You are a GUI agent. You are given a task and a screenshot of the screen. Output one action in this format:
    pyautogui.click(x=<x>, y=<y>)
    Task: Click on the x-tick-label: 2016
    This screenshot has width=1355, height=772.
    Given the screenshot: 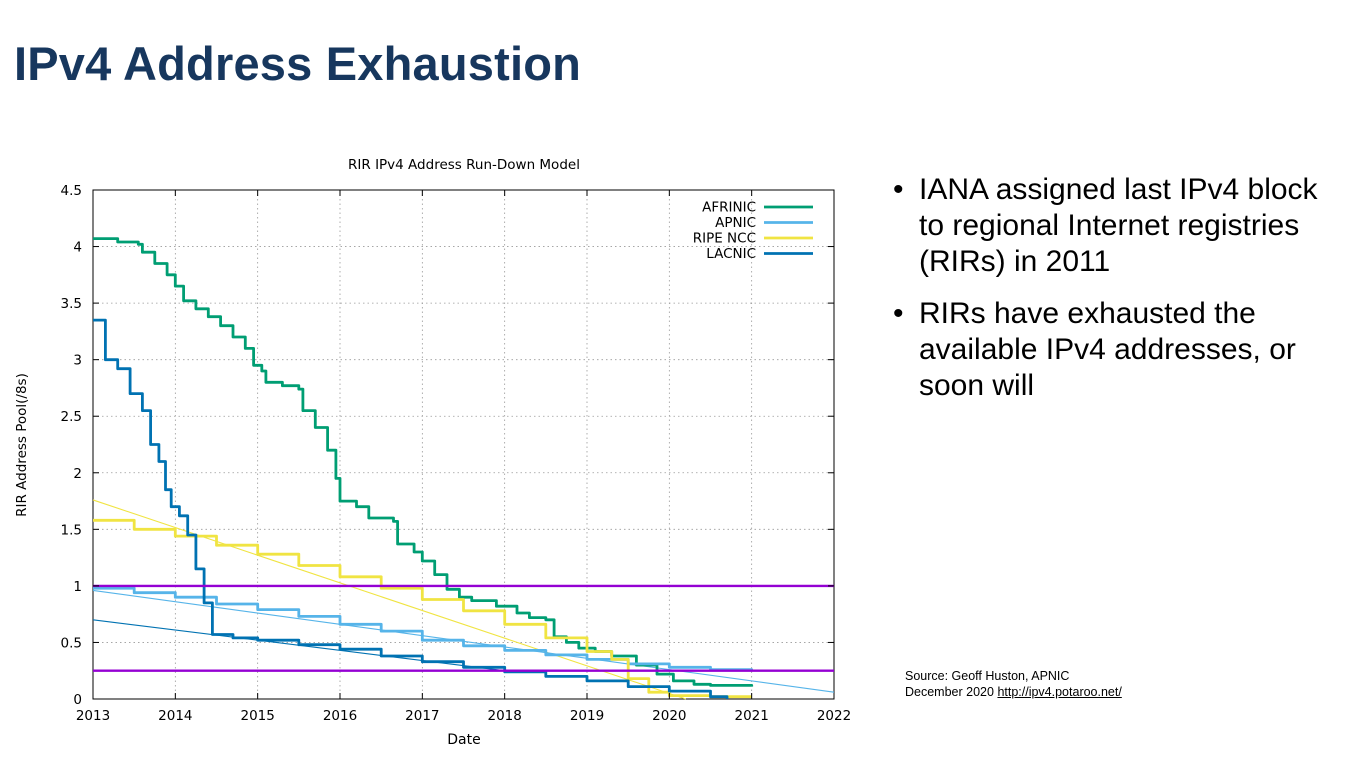 What is the action you would take?
    pyautogui.click(x=340, y=716)
    